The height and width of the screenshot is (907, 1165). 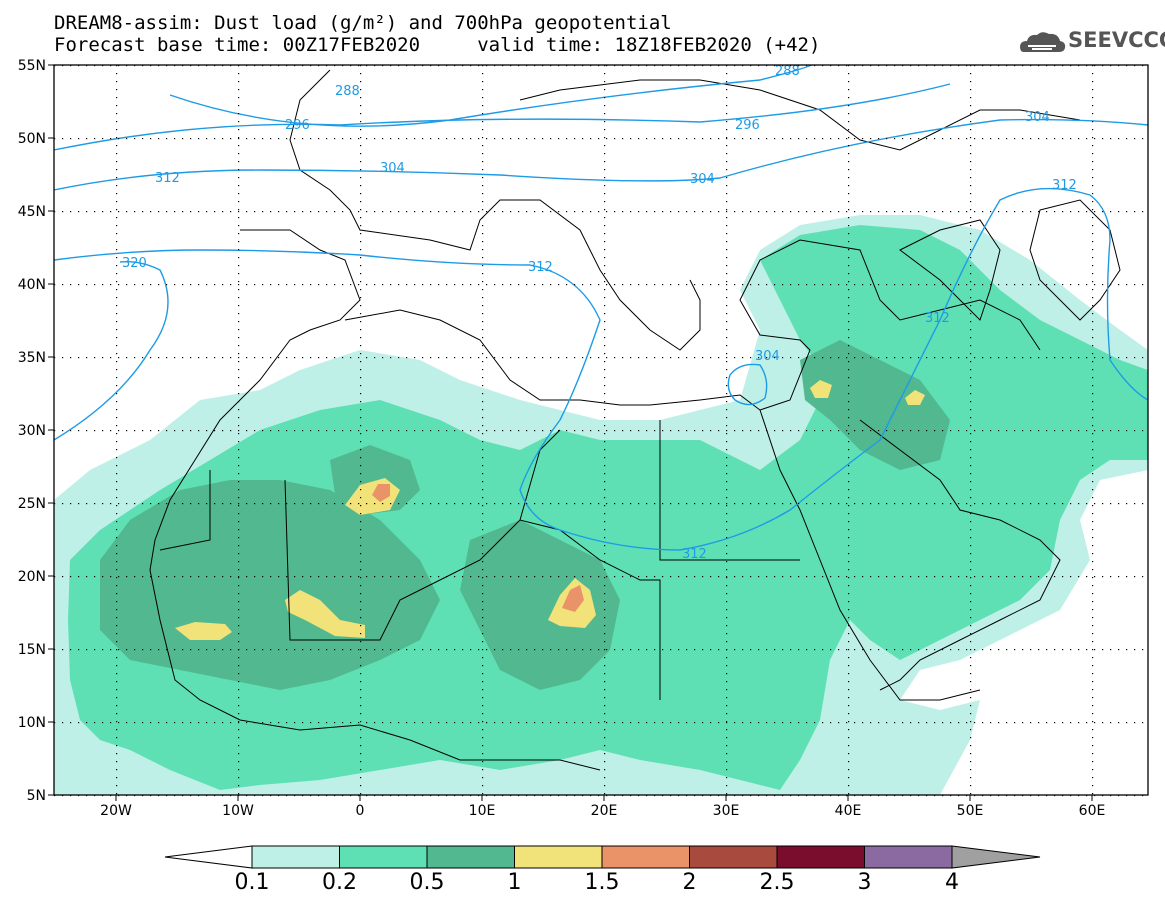 I want to click on colorbar-tick-label: 0.2, so click(x=339, y=882).